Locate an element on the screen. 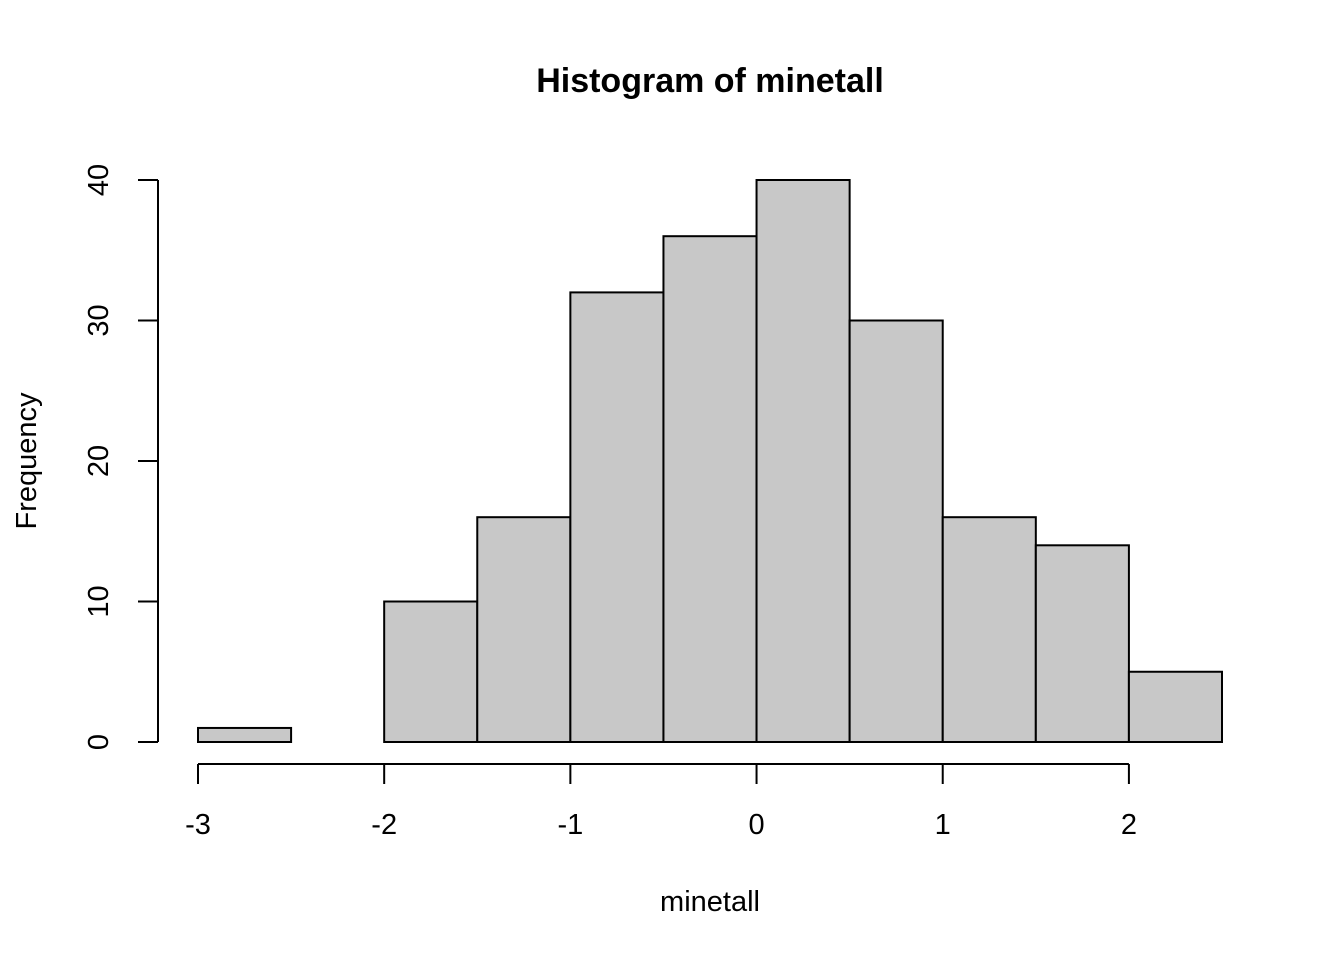  y-axis: 0 10 20 30 40 is located at coordinates (121, 457).